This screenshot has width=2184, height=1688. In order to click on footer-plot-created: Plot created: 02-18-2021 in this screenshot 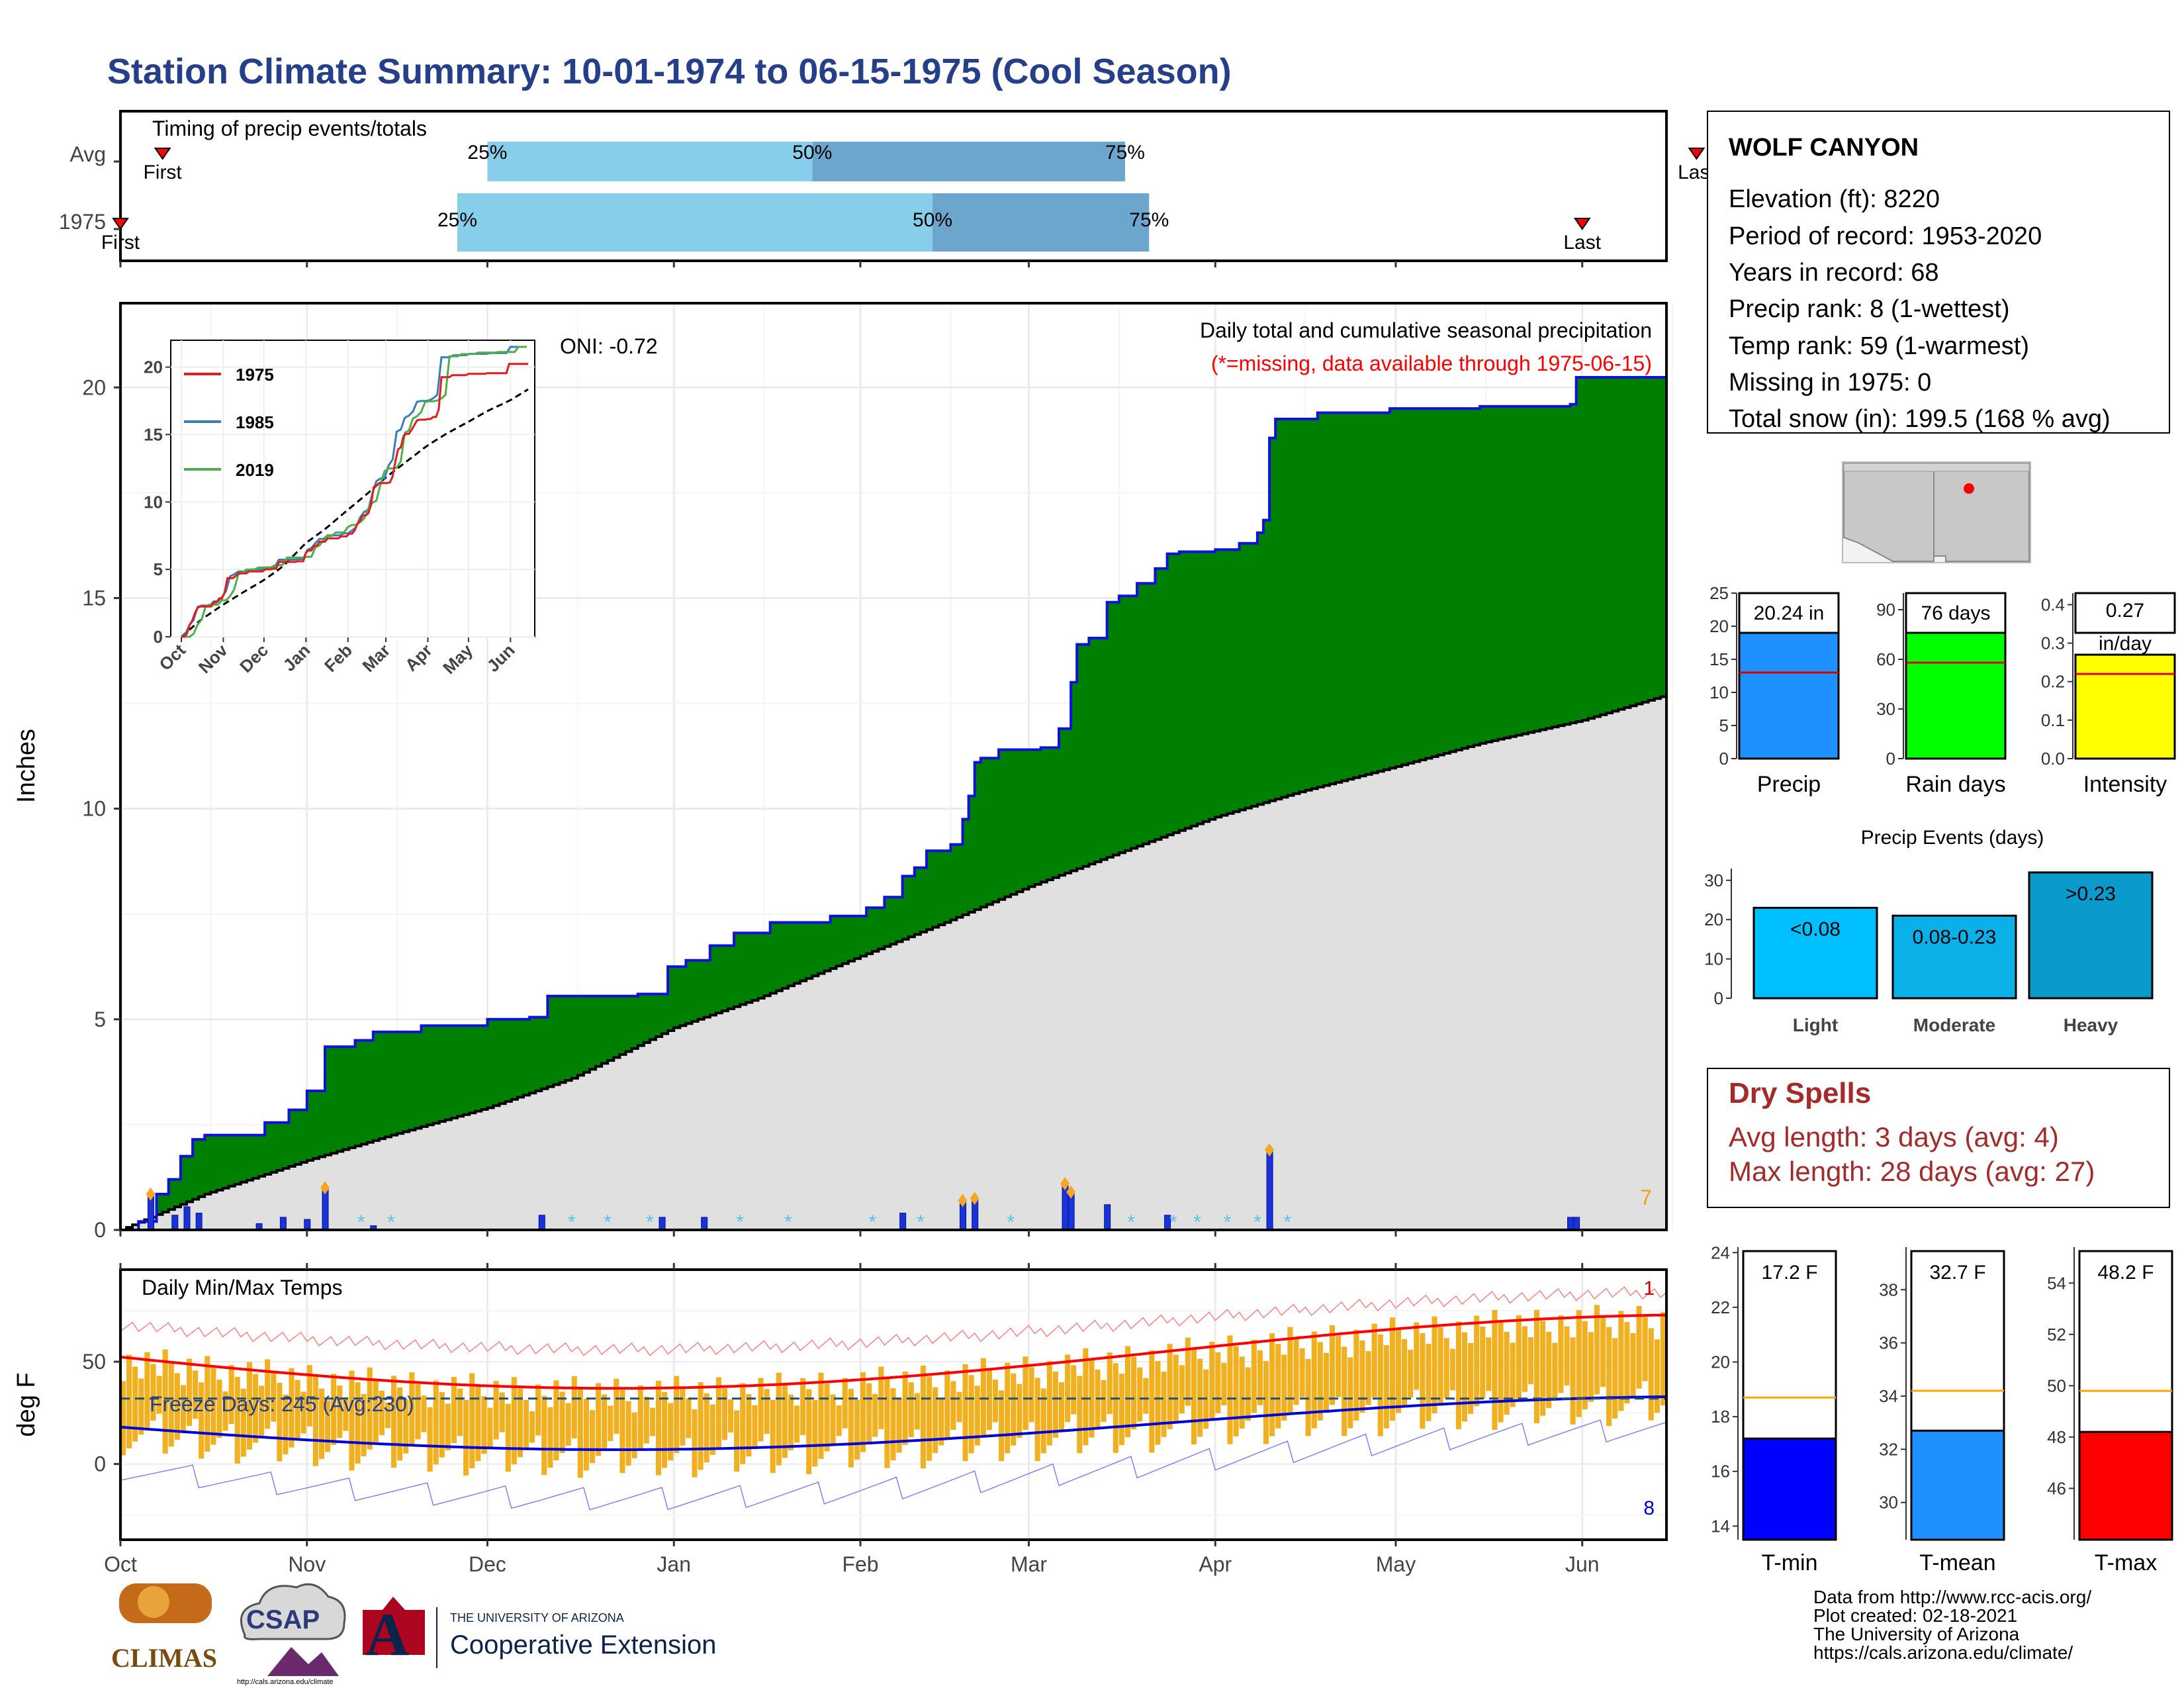, I will do `click(1915, 1615)`.